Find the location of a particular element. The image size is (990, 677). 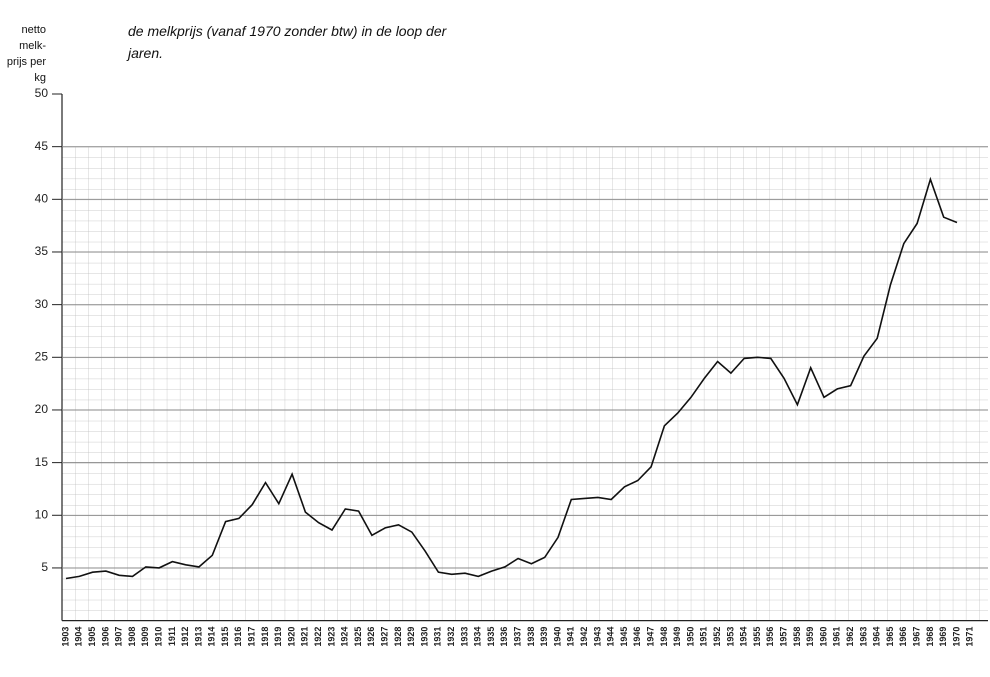

x-tick-label: 1920 is located at coordinates (291, 637).